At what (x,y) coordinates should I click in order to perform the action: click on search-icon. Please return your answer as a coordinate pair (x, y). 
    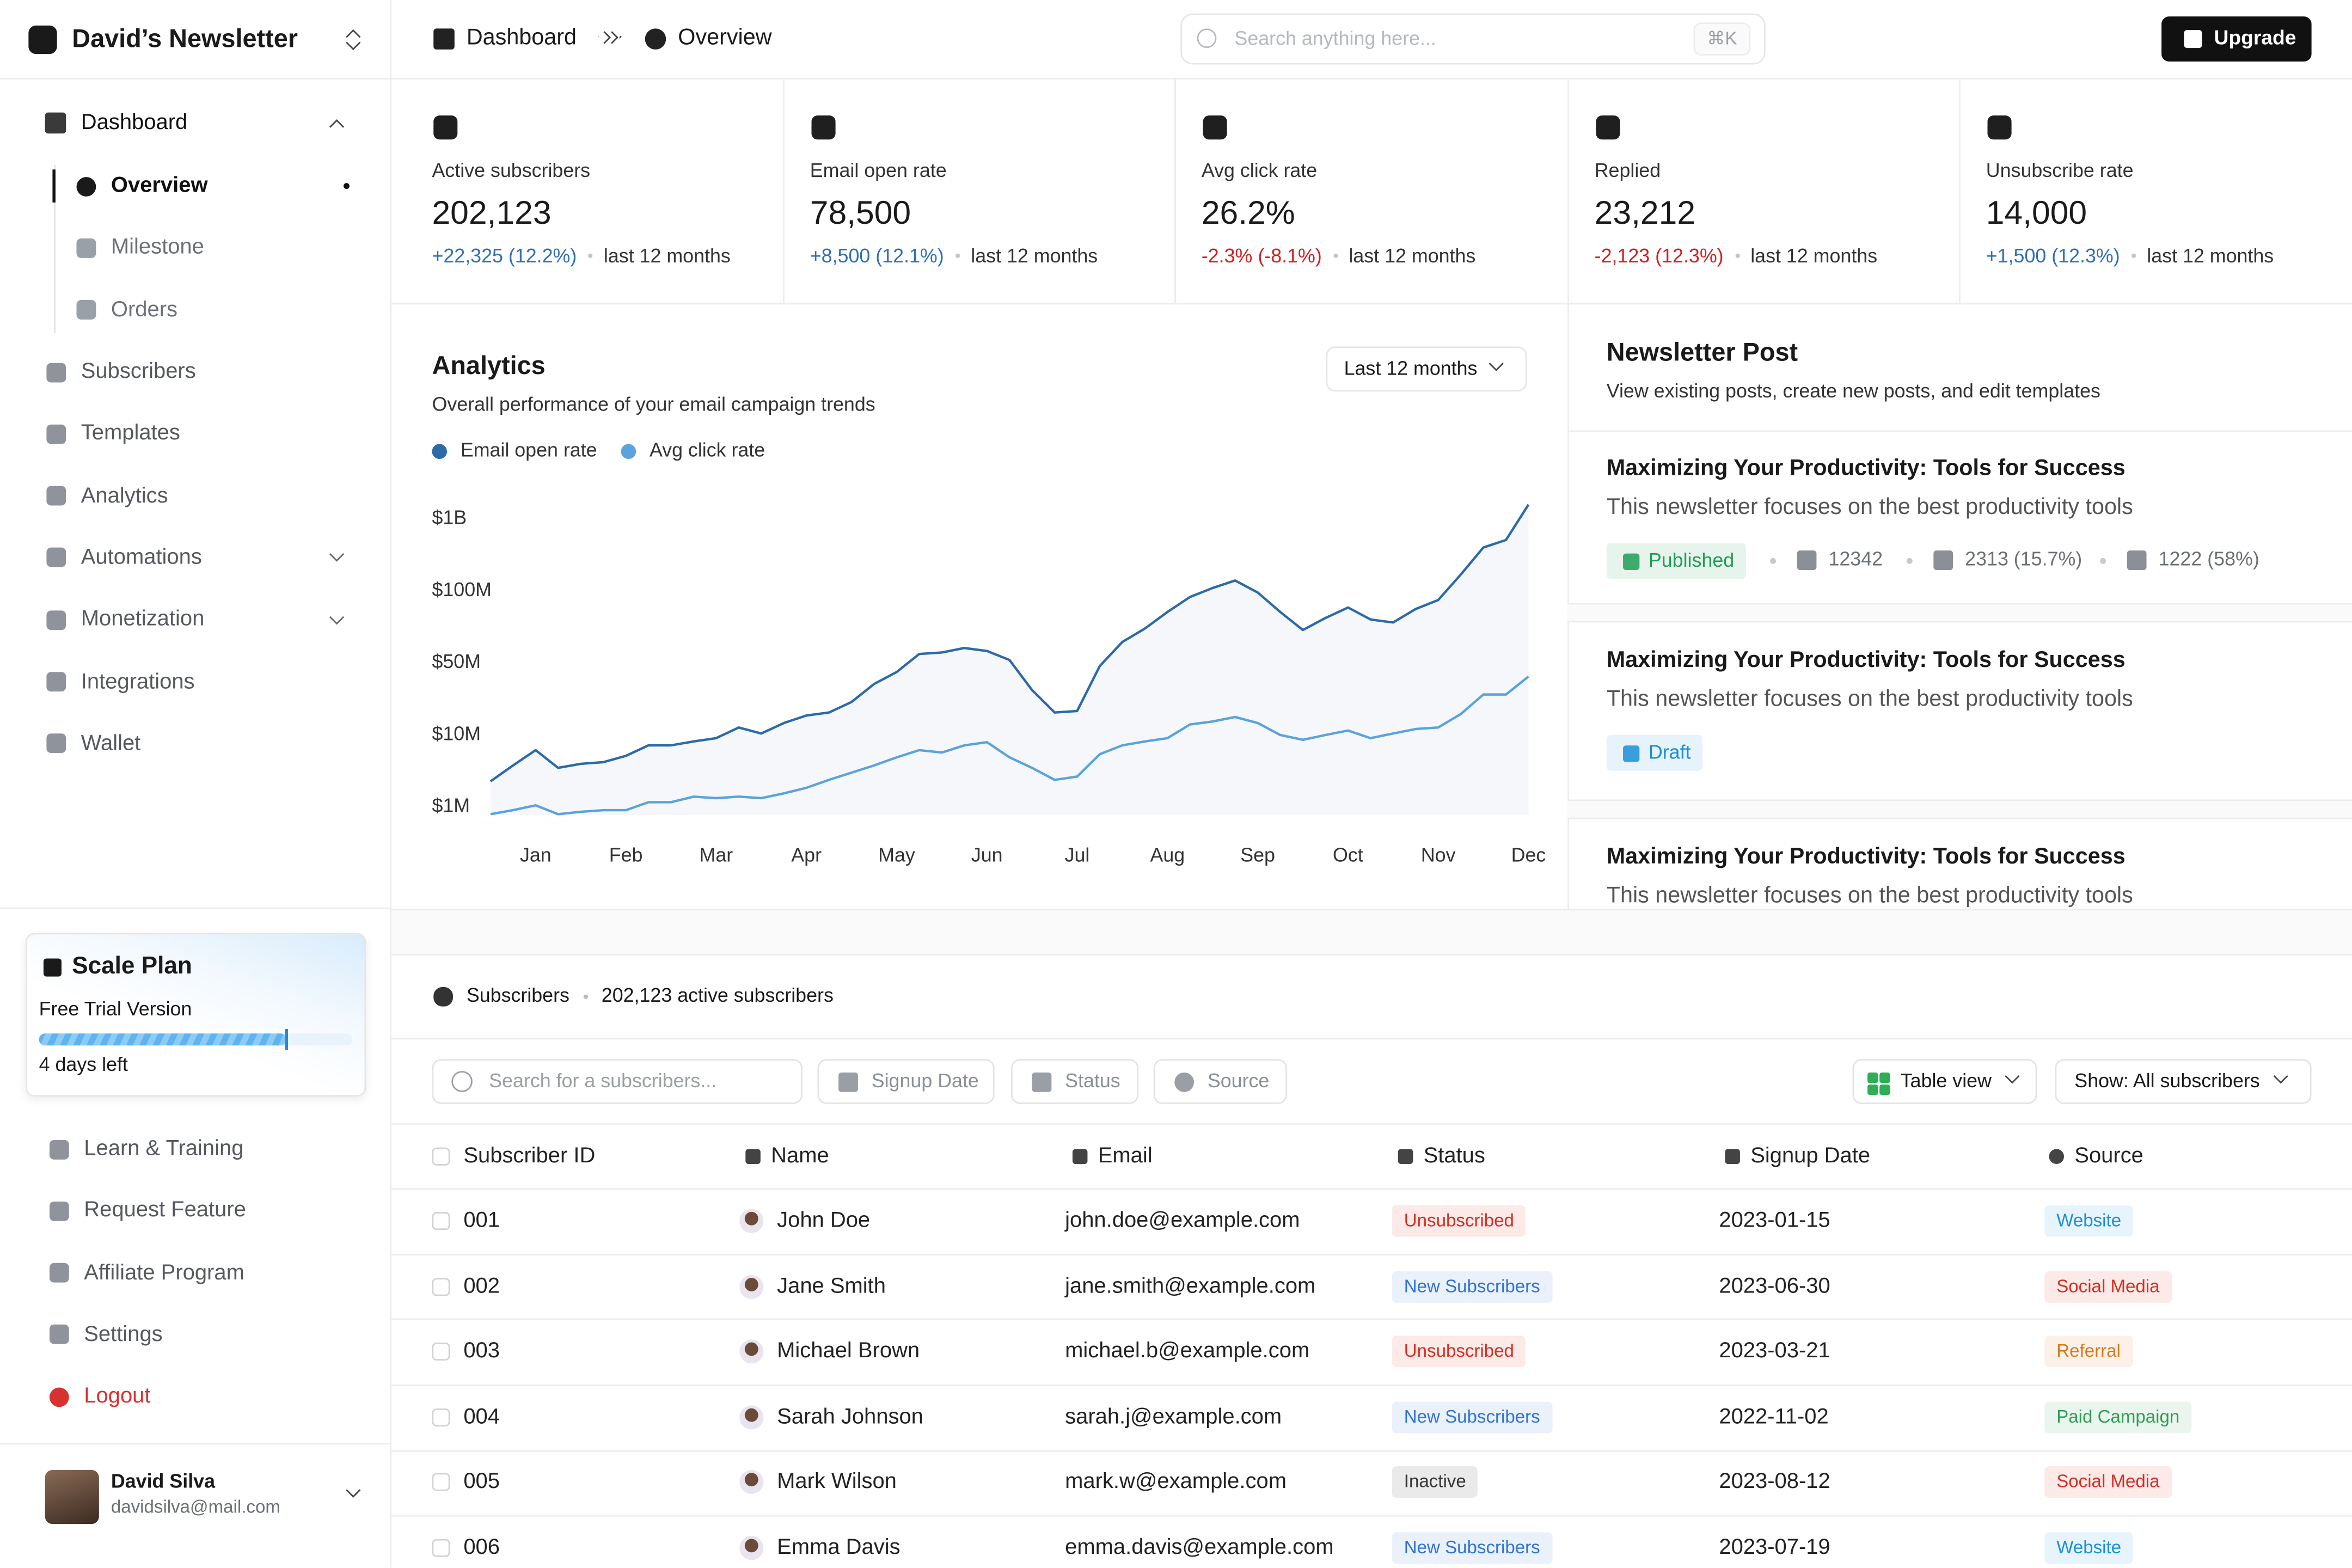
    Looking at the image, I should click on (462, 1081).